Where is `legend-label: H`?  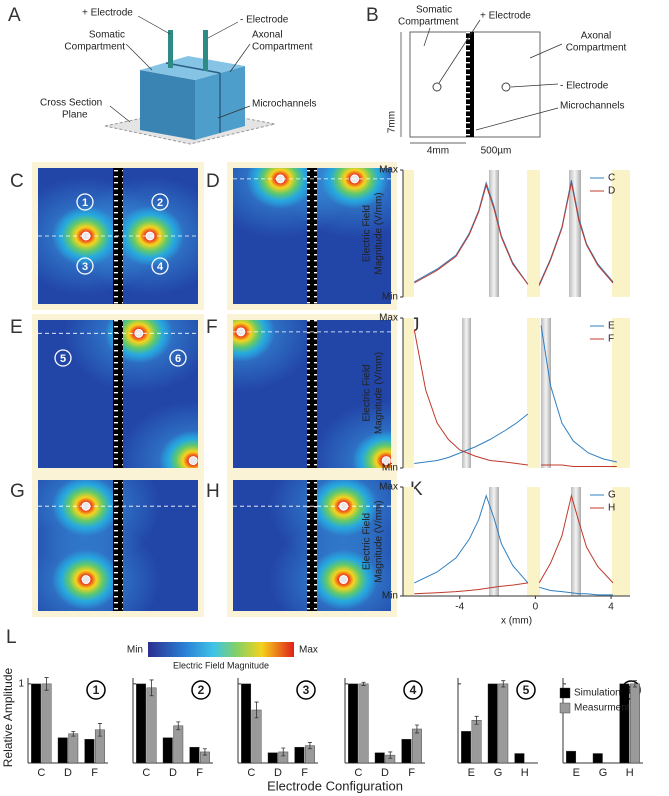
legend-label: H is located at coordinates (611, 508).